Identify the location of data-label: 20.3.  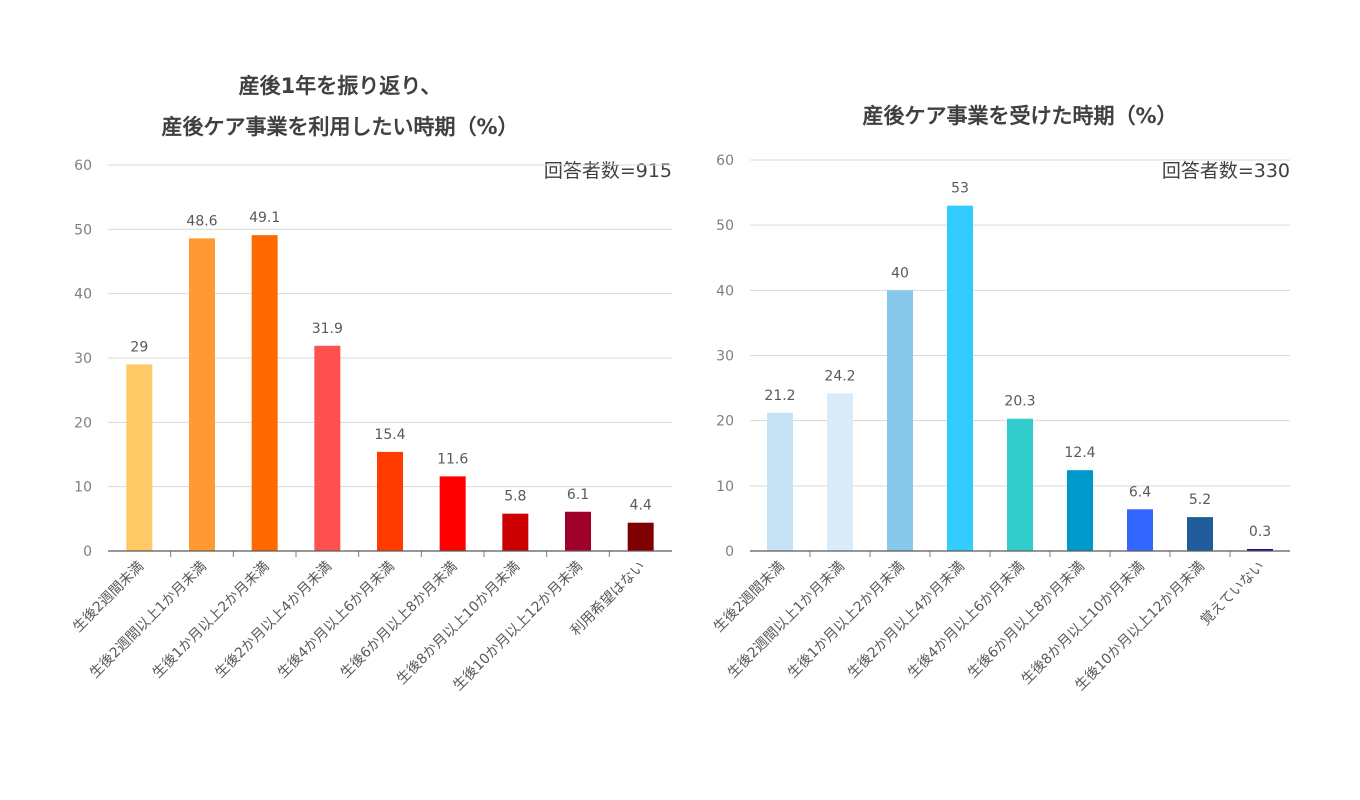
(1019, 402).